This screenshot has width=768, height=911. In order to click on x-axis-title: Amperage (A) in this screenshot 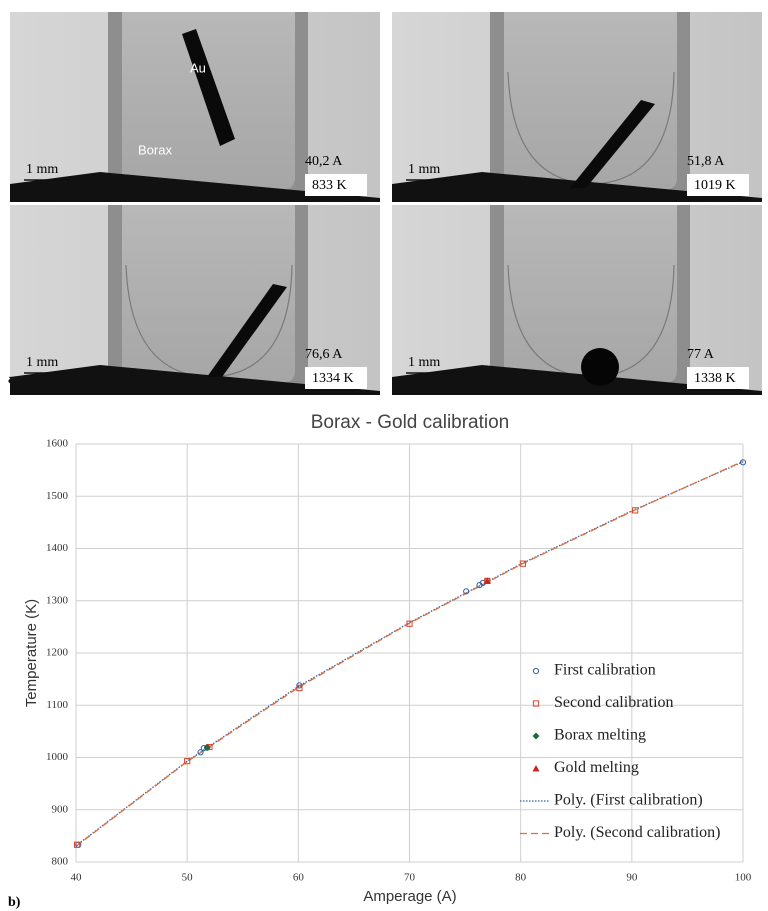, I will do `click(409, 896)`.